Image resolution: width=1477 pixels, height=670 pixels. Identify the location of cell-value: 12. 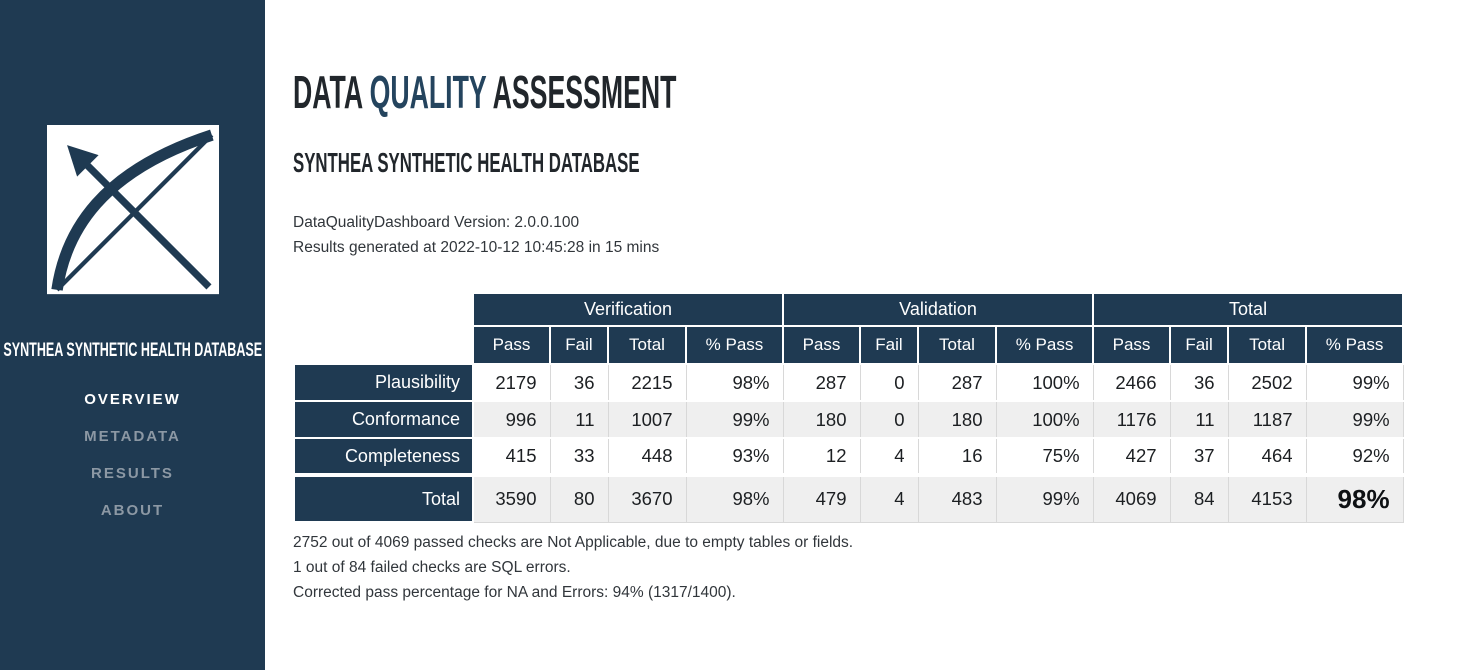
(821, 457).